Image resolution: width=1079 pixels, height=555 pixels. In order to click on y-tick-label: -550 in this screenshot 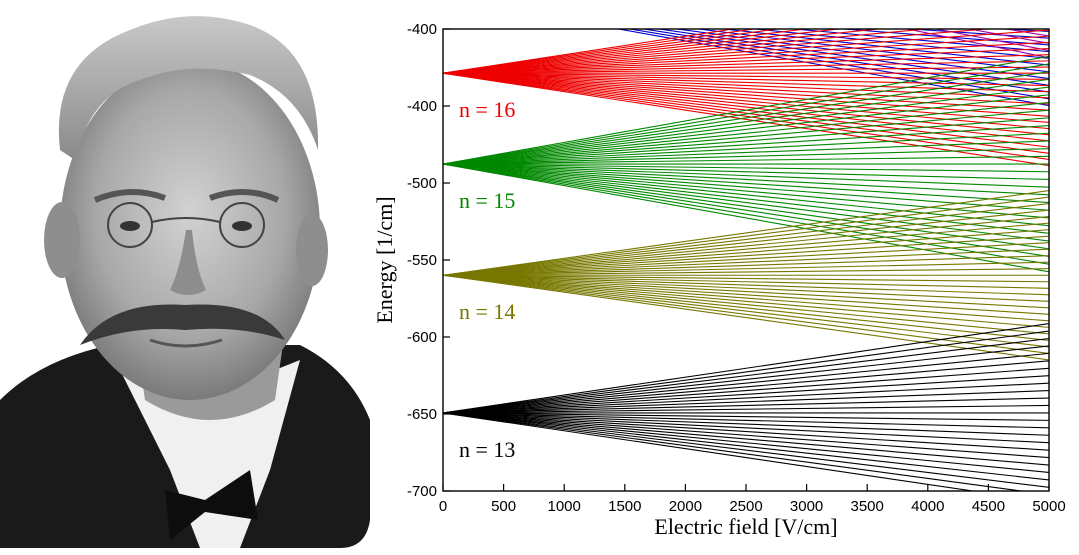, I will do `click(422, 260)`.